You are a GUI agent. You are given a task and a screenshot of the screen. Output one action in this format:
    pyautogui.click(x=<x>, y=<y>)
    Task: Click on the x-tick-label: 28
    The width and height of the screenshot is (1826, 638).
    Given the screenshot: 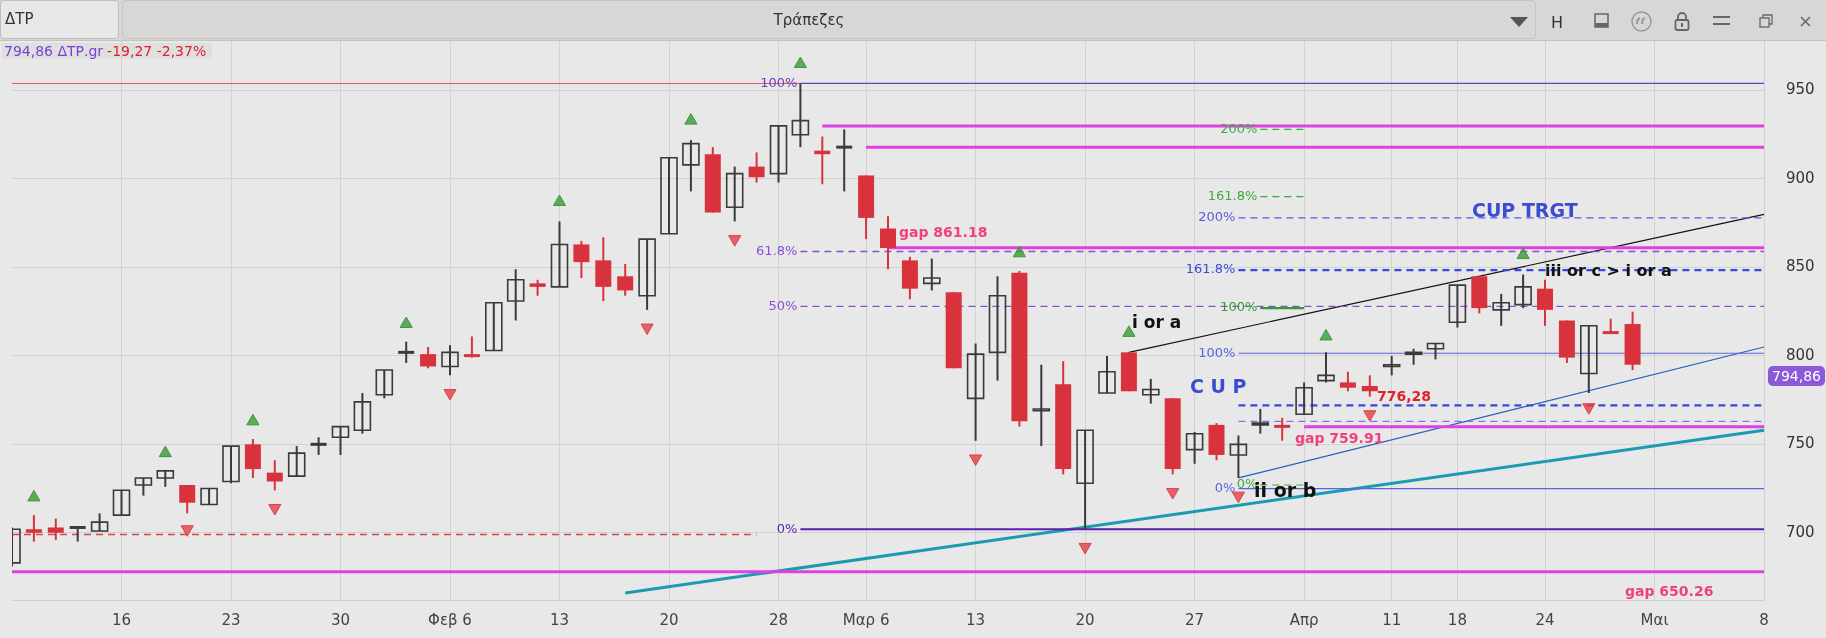 What is the action you would take?
    pyautogui.click(x=778, y=619)
    